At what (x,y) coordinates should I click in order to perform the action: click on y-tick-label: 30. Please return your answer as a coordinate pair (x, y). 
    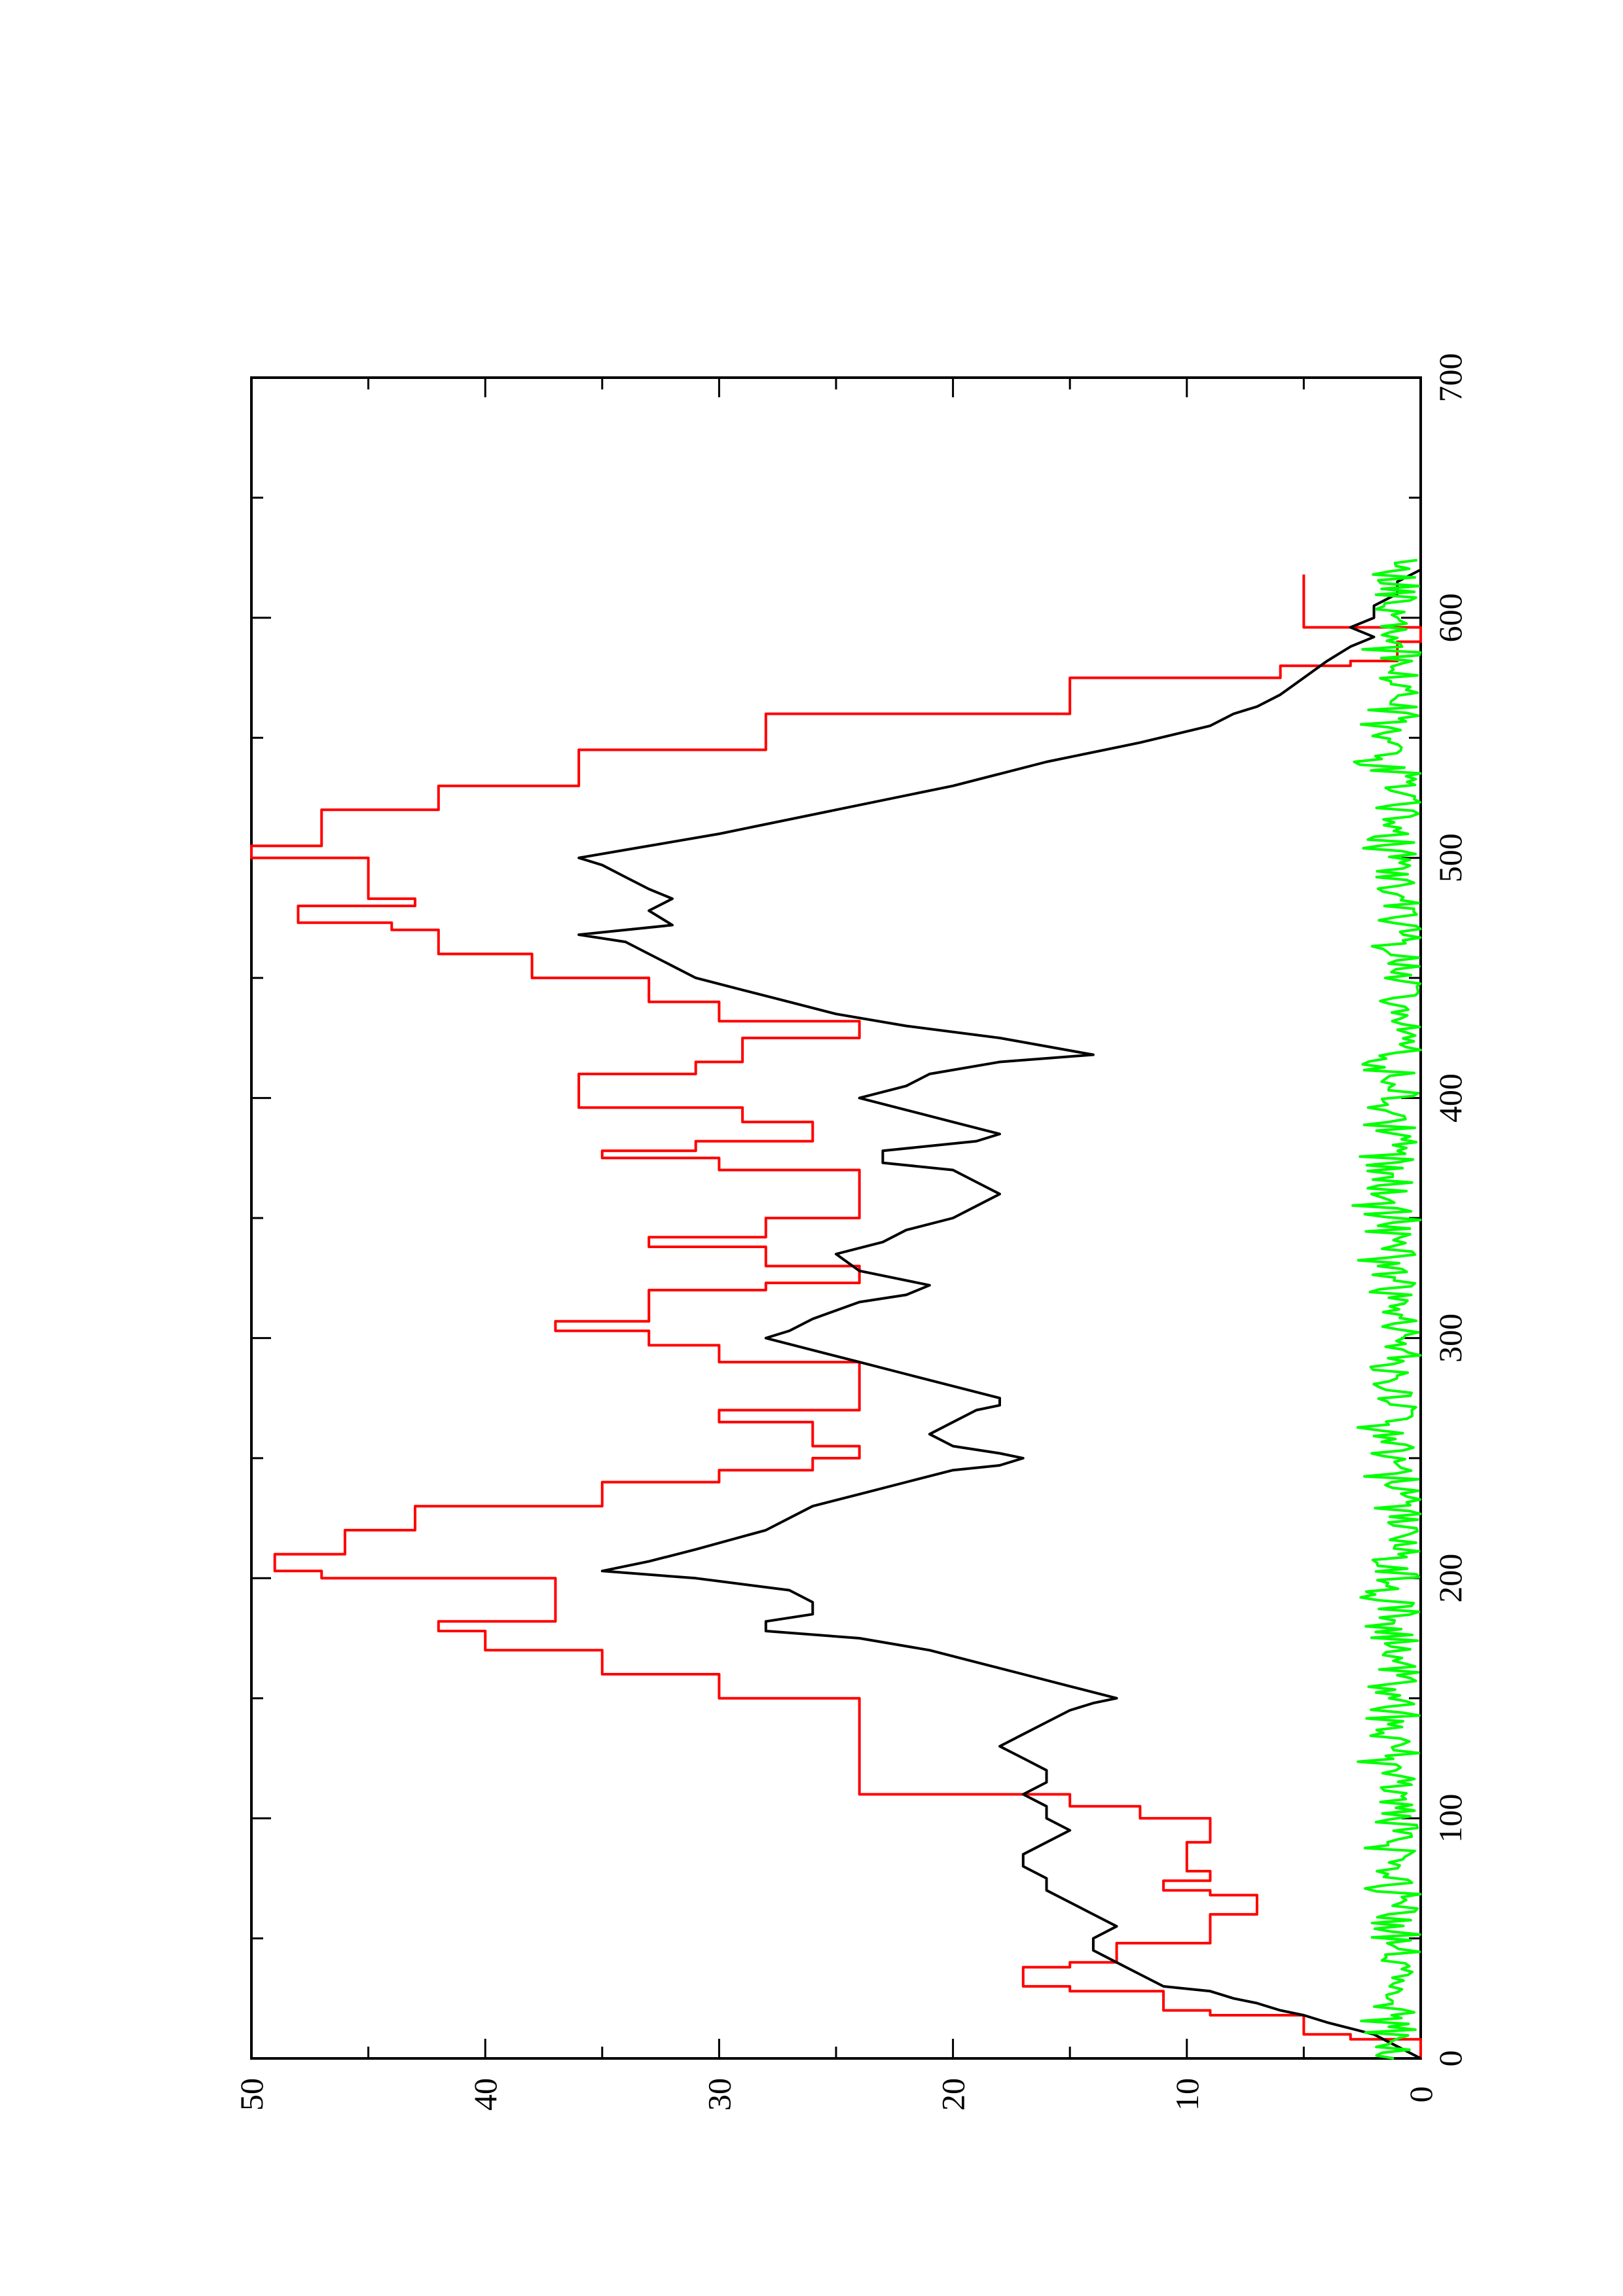
    Looking at the image, I should click on (719, 2094).